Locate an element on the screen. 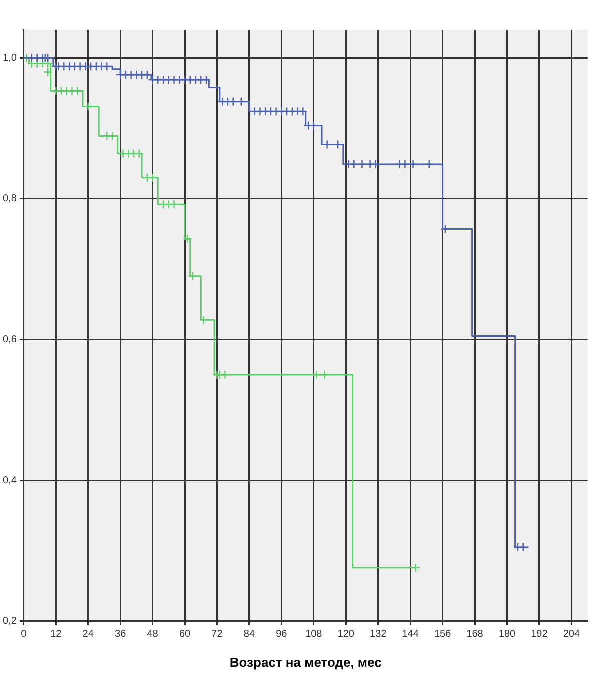 This screenshot has height=675, width=593. x-tick-label: 132 is located at coordinates (379, 634).